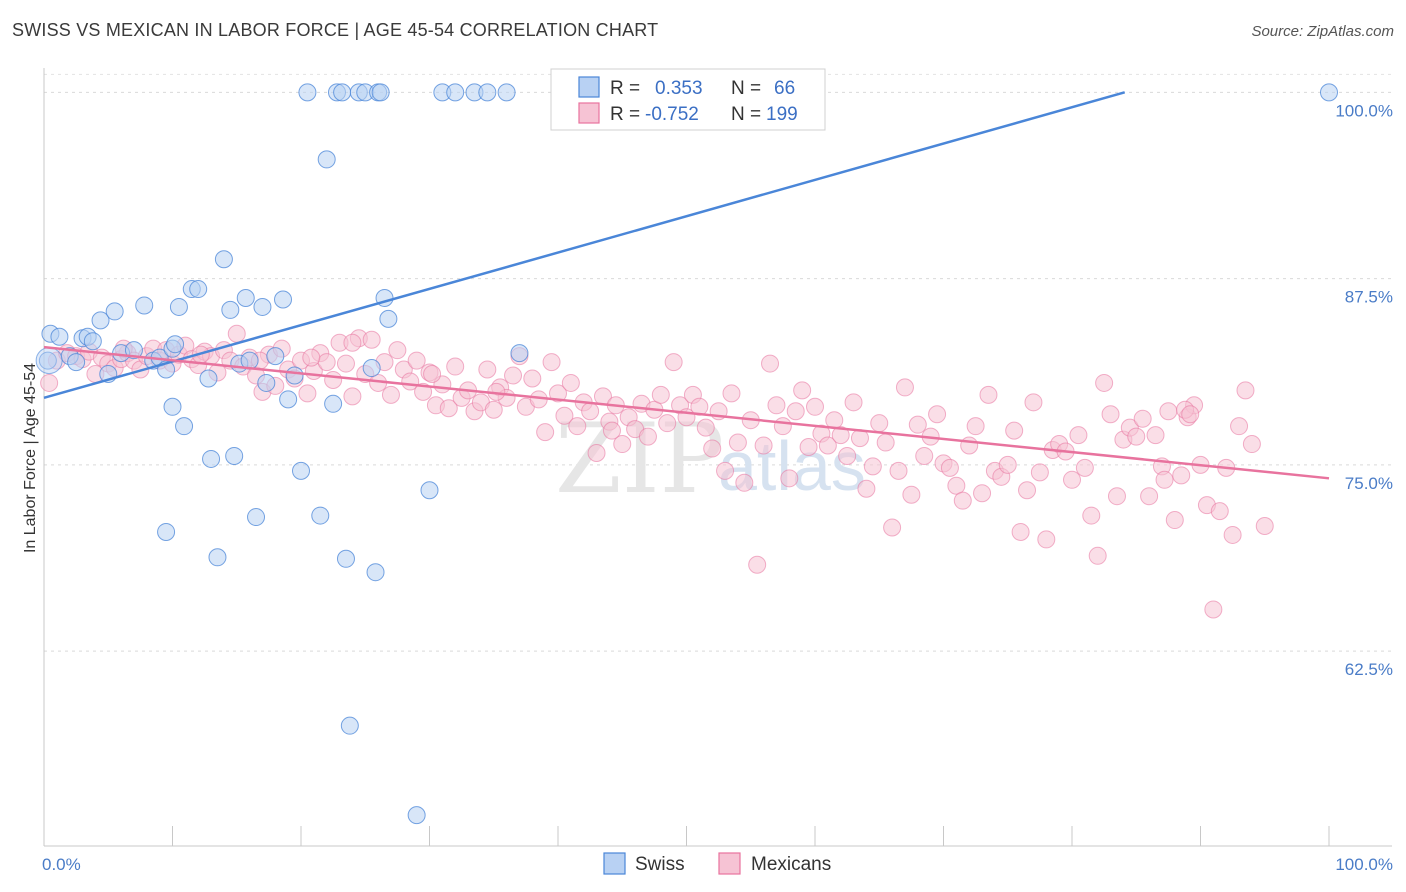 Image resolution: width=1406 pixels, height=892 pixels. I want to click on legend-n-label-mexicans: N =, so click(746, 114).